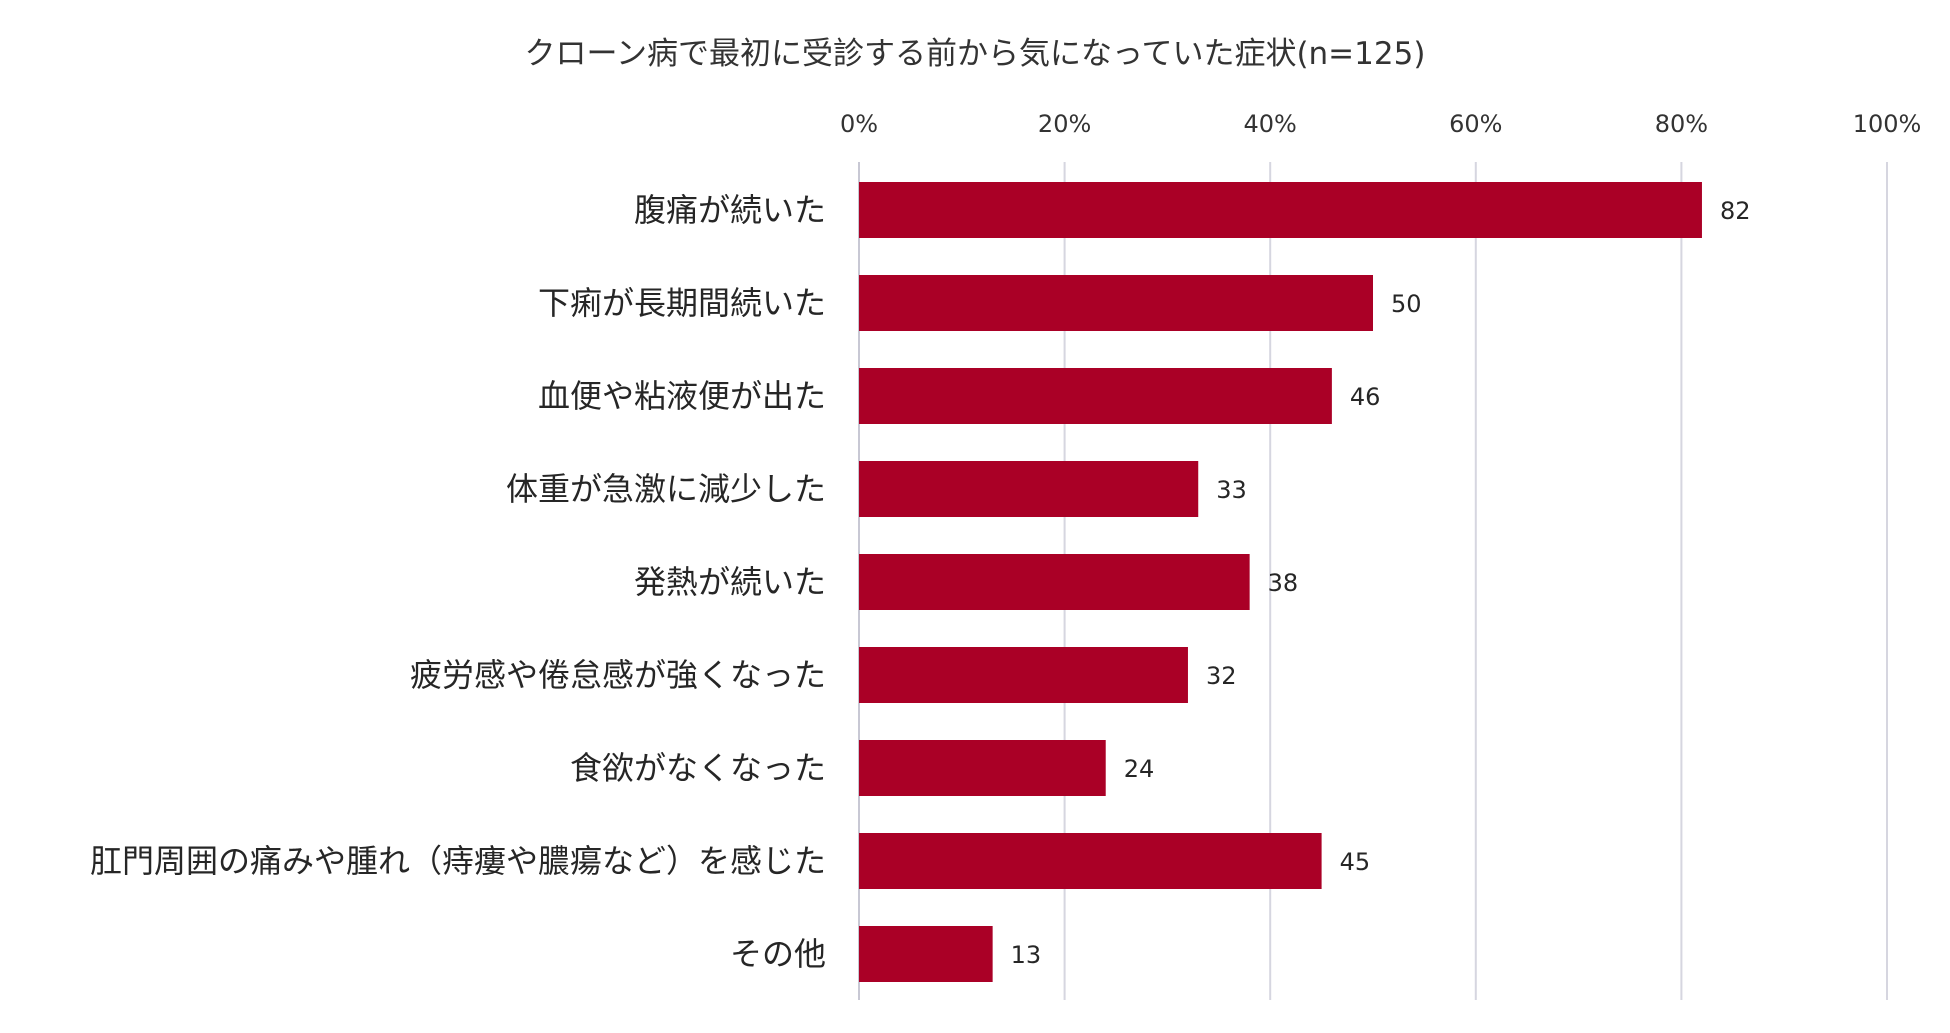 The width and height of the screenshot is (1950, 1033). I want to click on data-label: 82, so click(1735, 211).